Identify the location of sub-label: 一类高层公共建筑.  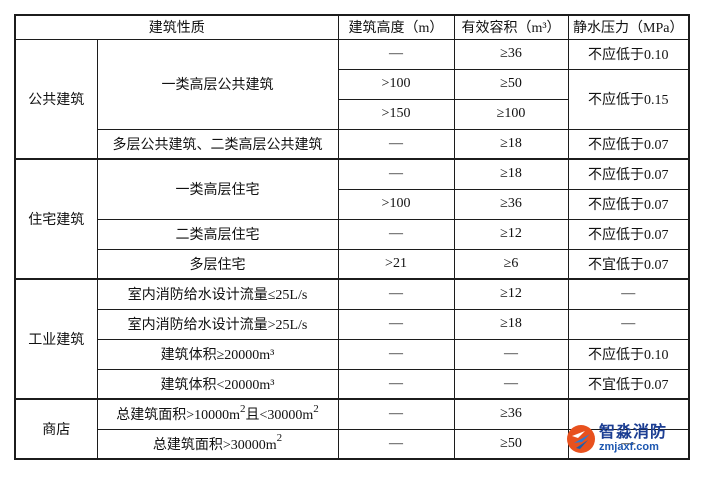
(217, 84).